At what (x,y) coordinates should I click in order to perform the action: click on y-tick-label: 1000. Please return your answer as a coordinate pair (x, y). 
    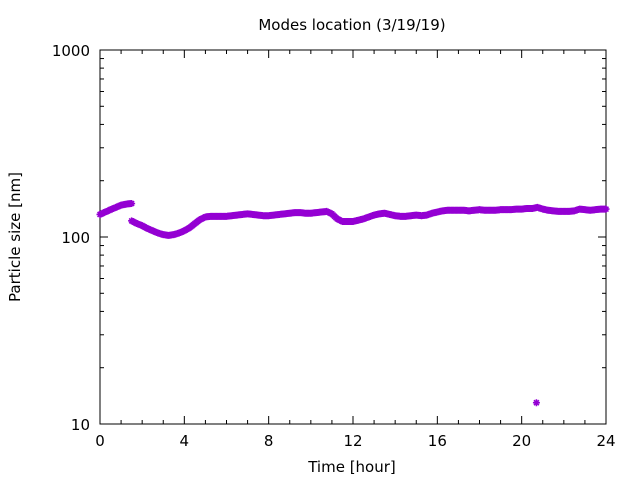
    Looking at the image, I should click on (71, 51).